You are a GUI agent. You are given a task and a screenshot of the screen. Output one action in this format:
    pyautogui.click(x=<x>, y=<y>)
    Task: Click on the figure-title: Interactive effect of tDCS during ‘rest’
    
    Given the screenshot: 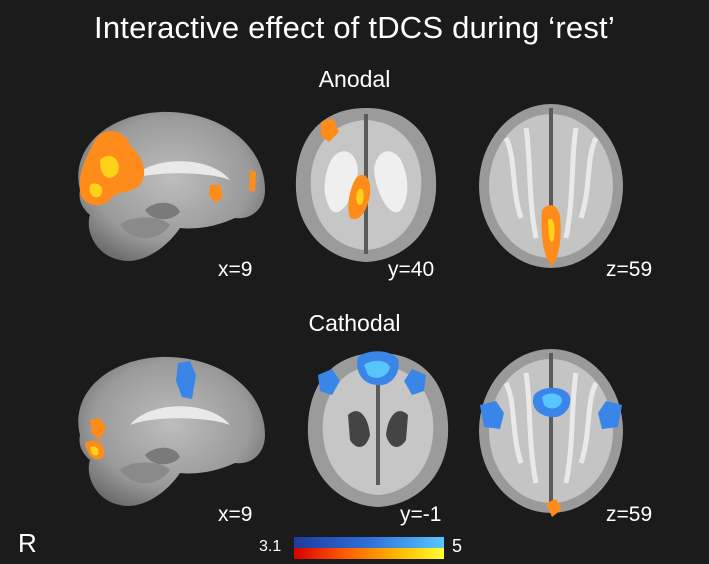 What is the action you would take?
    pyautogui.click(x=354, y=27)
    